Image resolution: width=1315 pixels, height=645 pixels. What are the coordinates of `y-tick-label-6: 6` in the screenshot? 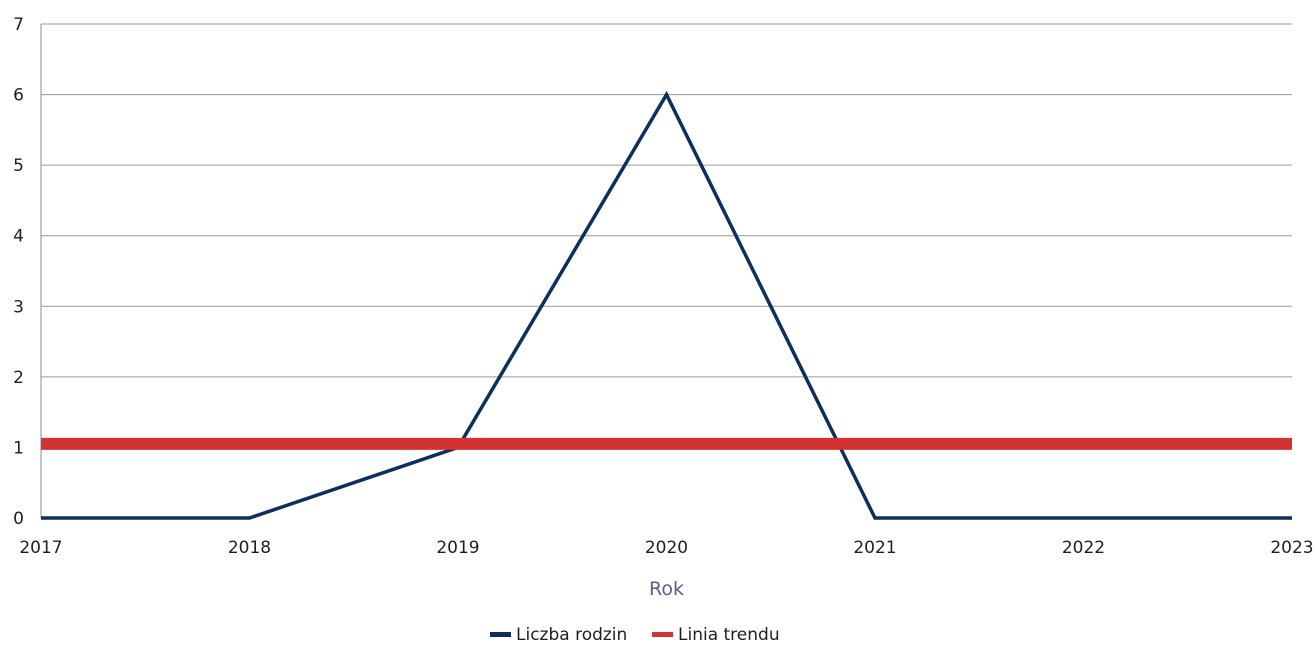 It's located at (18, 96).